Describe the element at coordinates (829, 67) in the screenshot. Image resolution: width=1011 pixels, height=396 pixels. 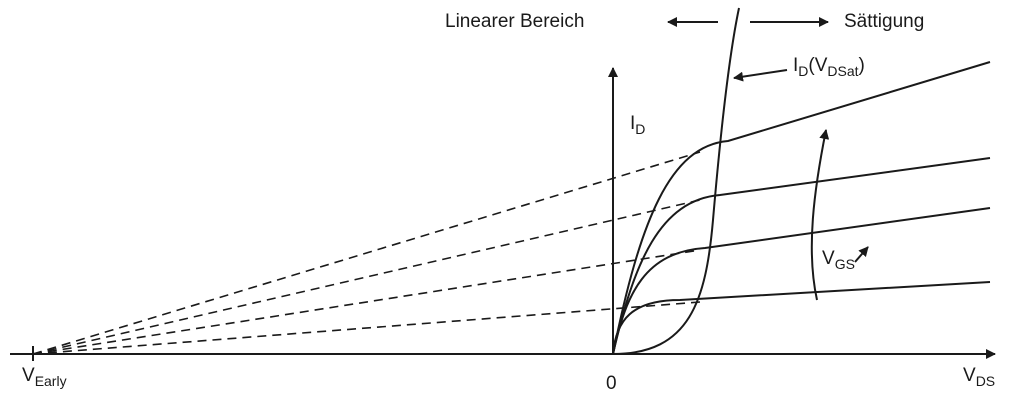
I see `id-vdsat-label: ID(VDSat)` at that location.